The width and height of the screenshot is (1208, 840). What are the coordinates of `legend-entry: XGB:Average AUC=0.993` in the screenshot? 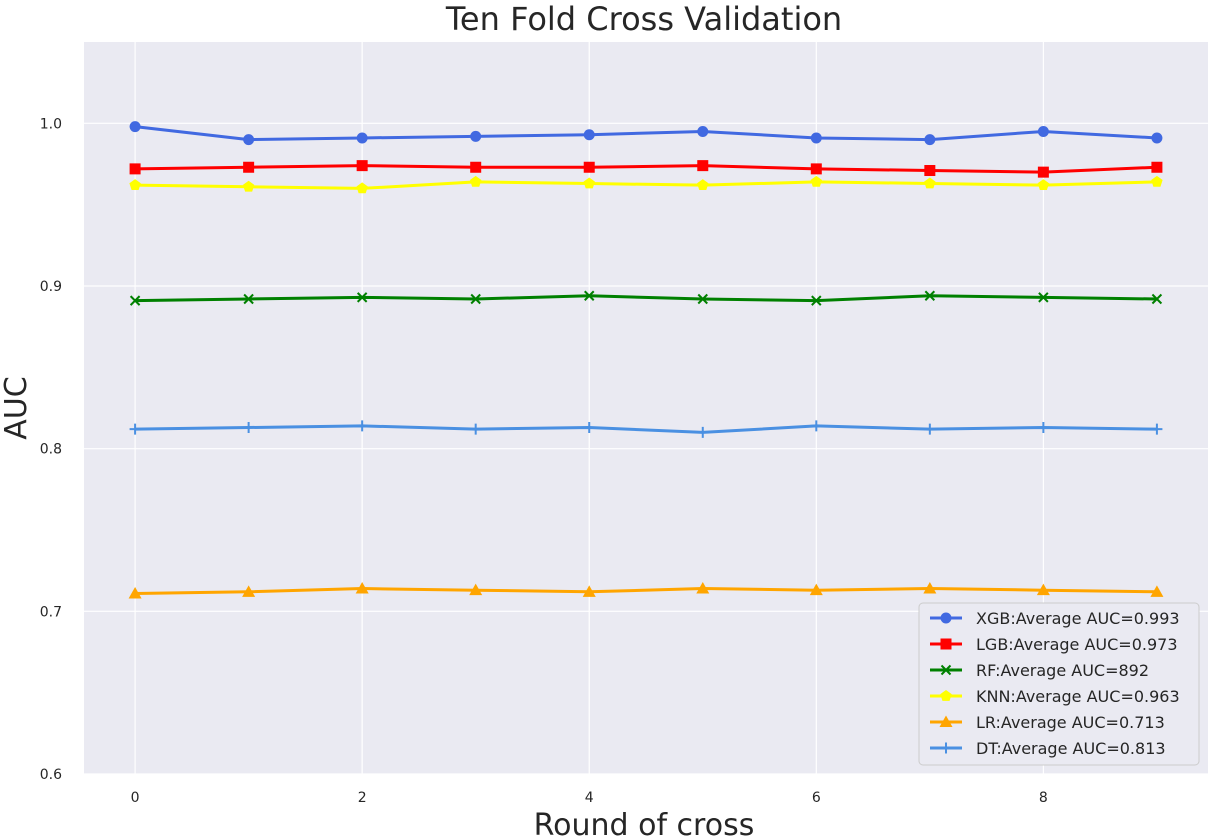 It's located at (1055, 618).